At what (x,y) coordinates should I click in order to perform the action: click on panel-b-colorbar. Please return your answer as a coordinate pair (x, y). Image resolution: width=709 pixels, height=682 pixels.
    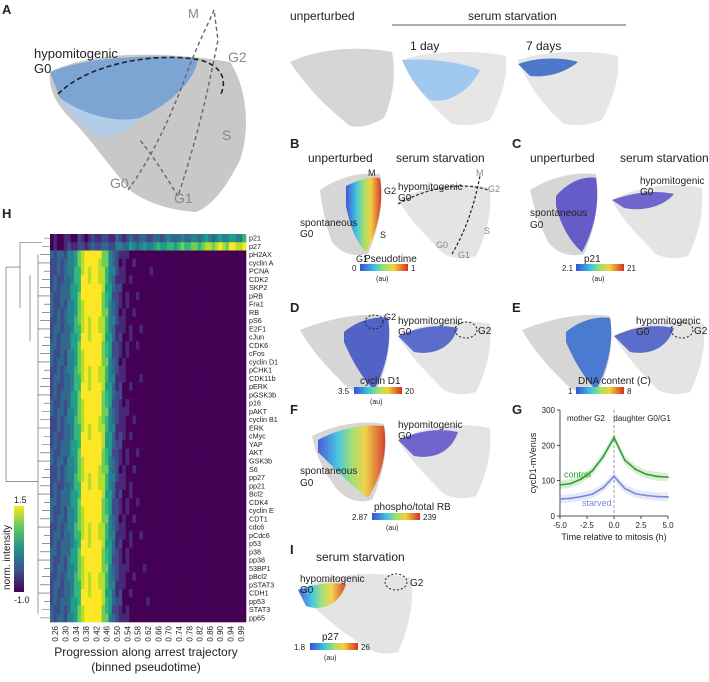
    Looking at the image, I should click on (384, 267).